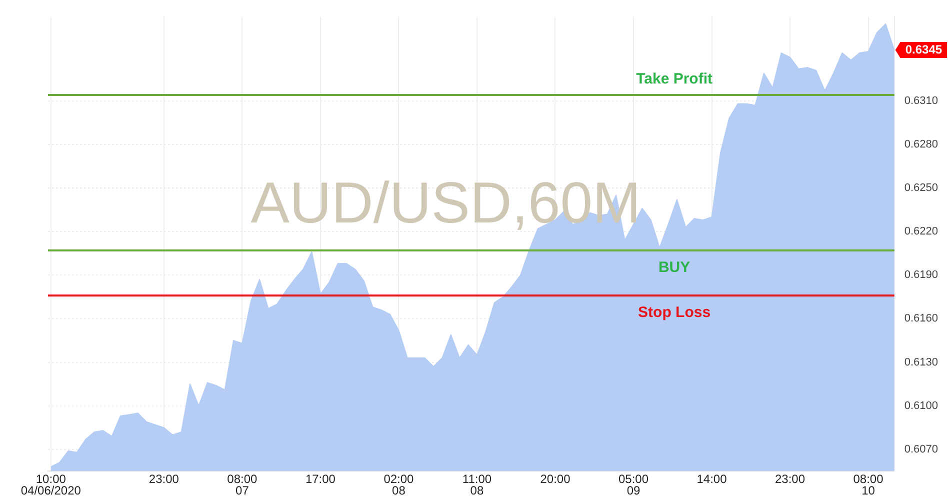 The height and width of the screenshot is (500, 950). I want to click on x-tick-label: 10:00 04/06/2020, so click(51, 485).